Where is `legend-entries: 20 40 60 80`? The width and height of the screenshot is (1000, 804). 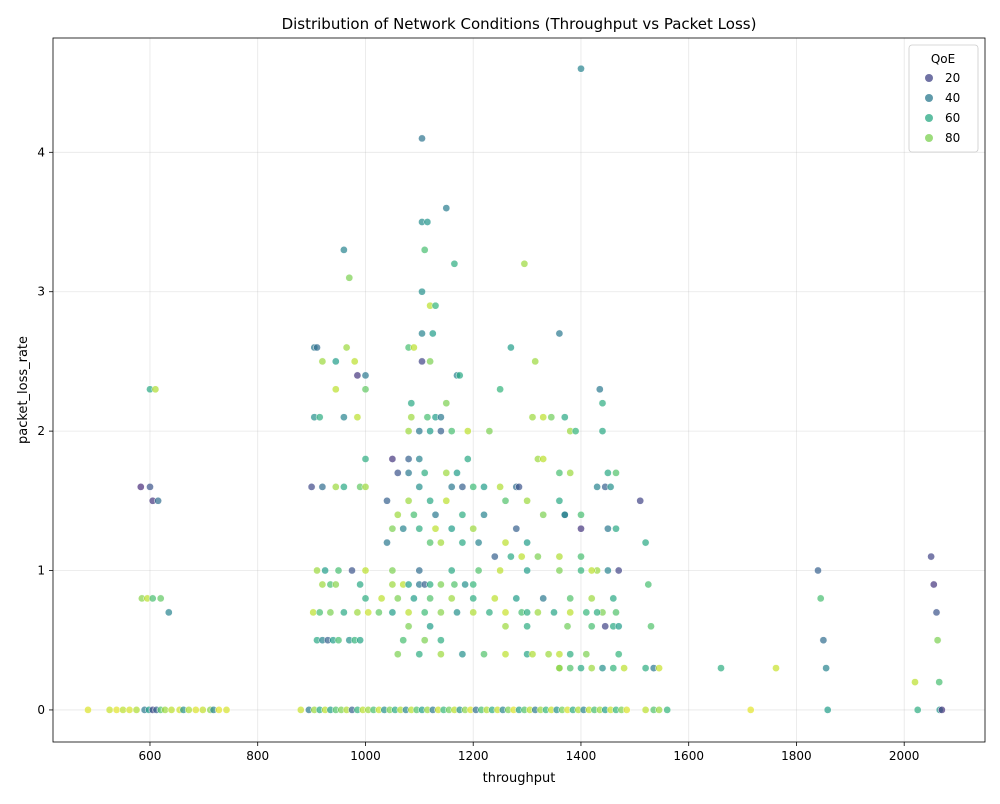
legend-entries: 20 40 60 80 is located at coordinates (942, 108).